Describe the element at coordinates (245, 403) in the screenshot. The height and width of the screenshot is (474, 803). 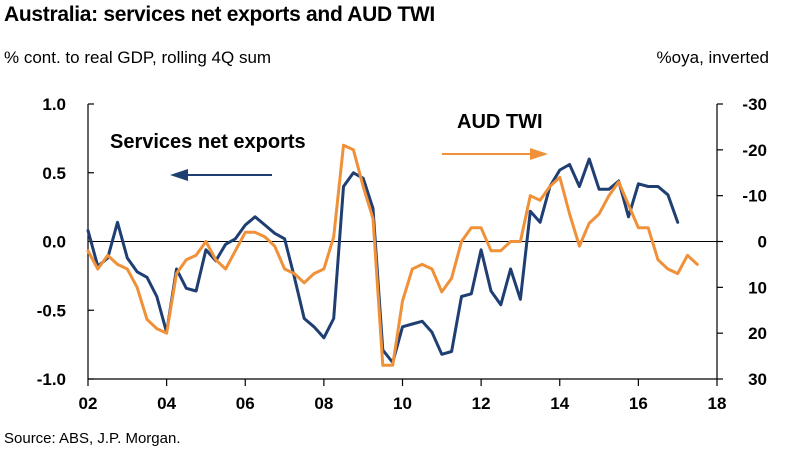
I see `x-tick-label: 06` at that location.